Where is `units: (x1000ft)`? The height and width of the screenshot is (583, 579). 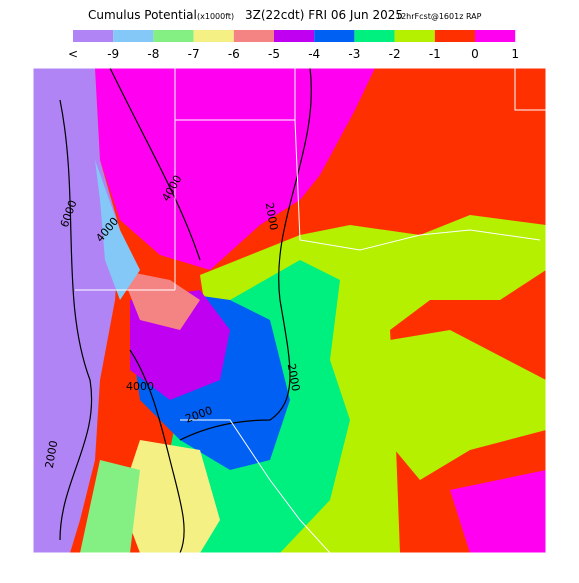 units: (x1000ft) is located at coordinates (215, 16).